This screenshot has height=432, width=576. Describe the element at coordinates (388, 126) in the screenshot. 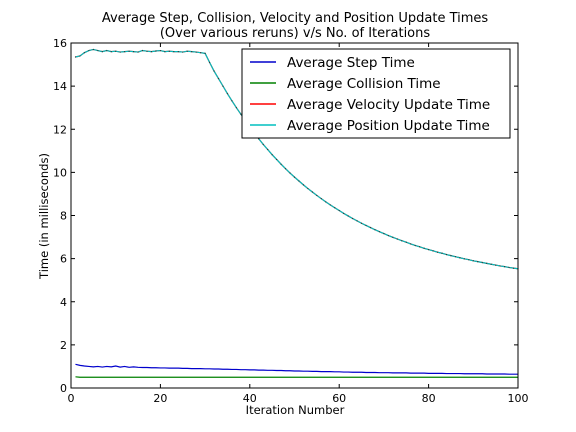

I see `legend-label-position: Average Position Update Time` at that location.